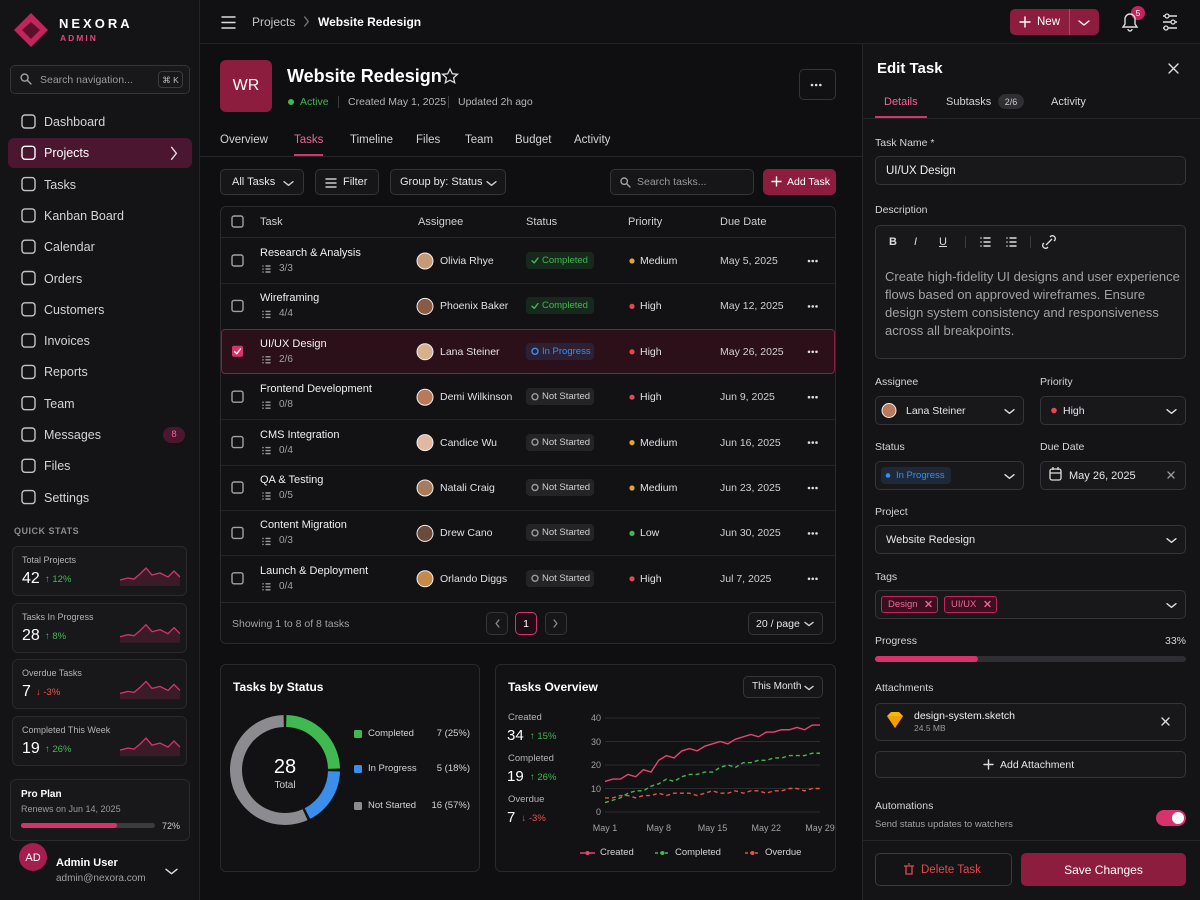  What do you see at coordinates (450, 805) in the screenshot?
I see `legend-value: 16 (57%)` at bounding box center [450, 805].